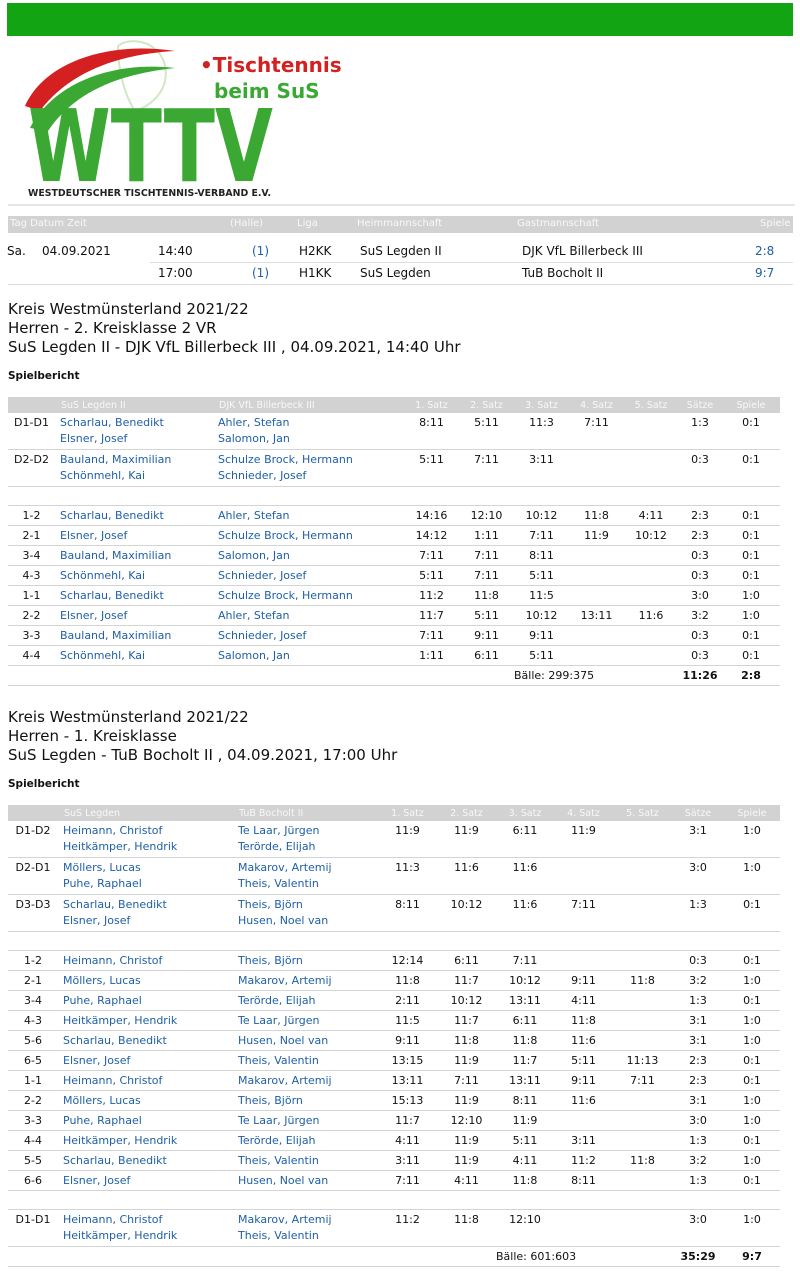 This screenshot has height=1281, width=800. I want to click on set-score: 9:11, so click(583, 980).